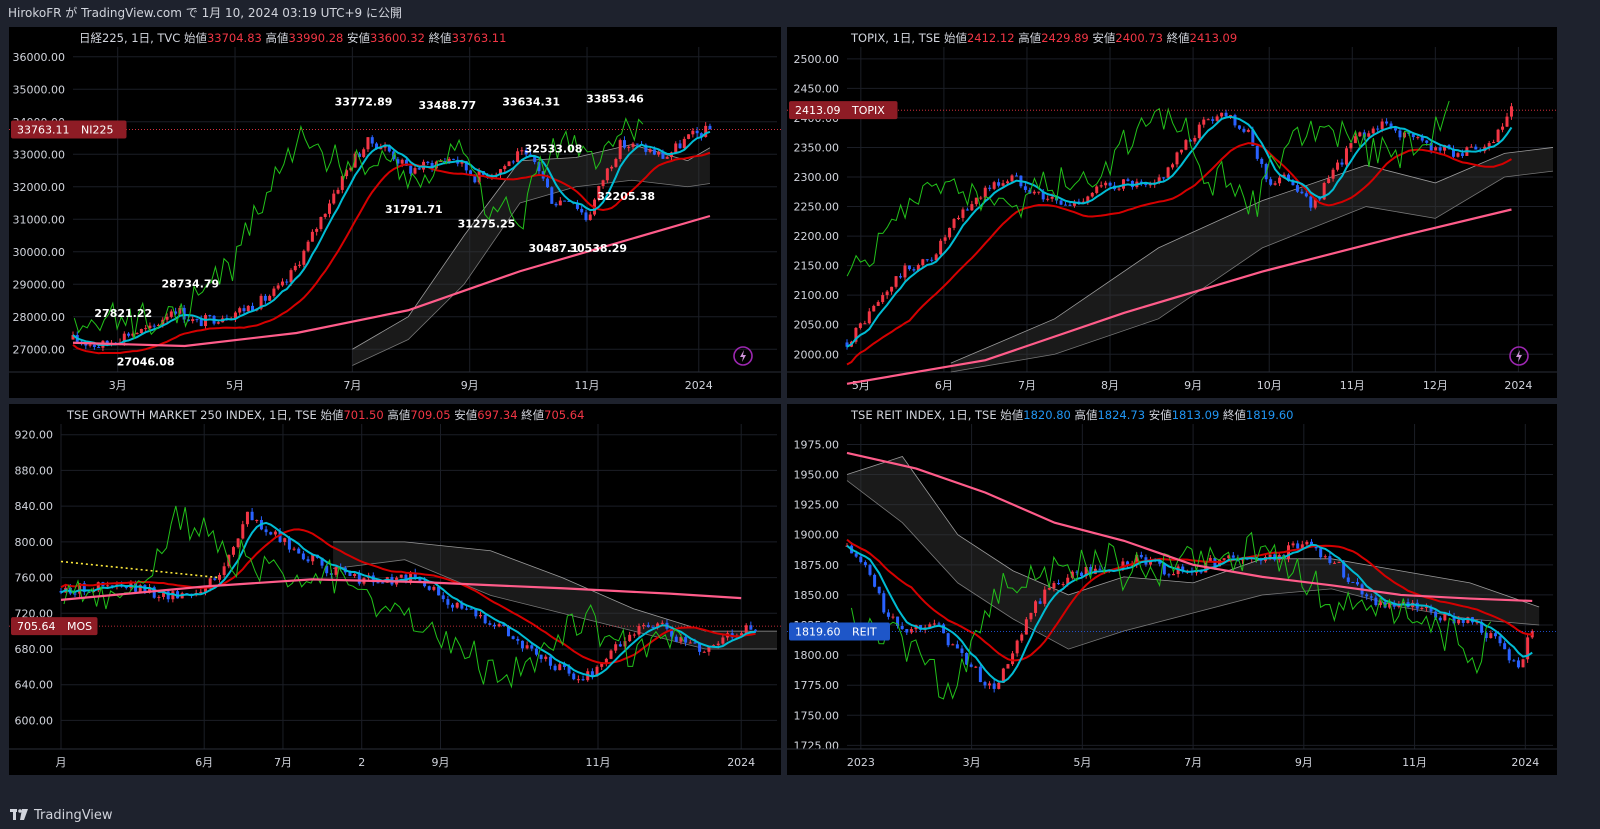  Describe the element at coordinates (817, 475) in the screenshot. I see `y-tick-label: 1950.00` at that location.